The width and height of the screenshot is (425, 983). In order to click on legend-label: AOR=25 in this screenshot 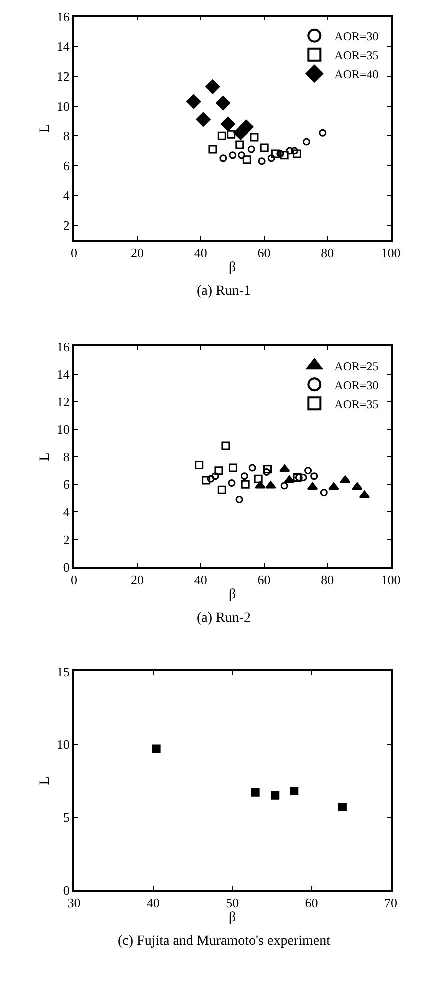, I will do `click(356, 366)`.